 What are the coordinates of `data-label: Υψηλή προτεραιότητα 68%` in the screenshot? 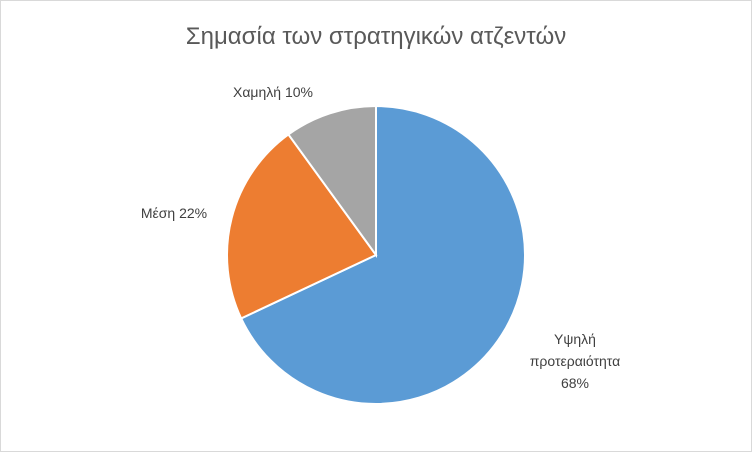 It's located at (575, 361).